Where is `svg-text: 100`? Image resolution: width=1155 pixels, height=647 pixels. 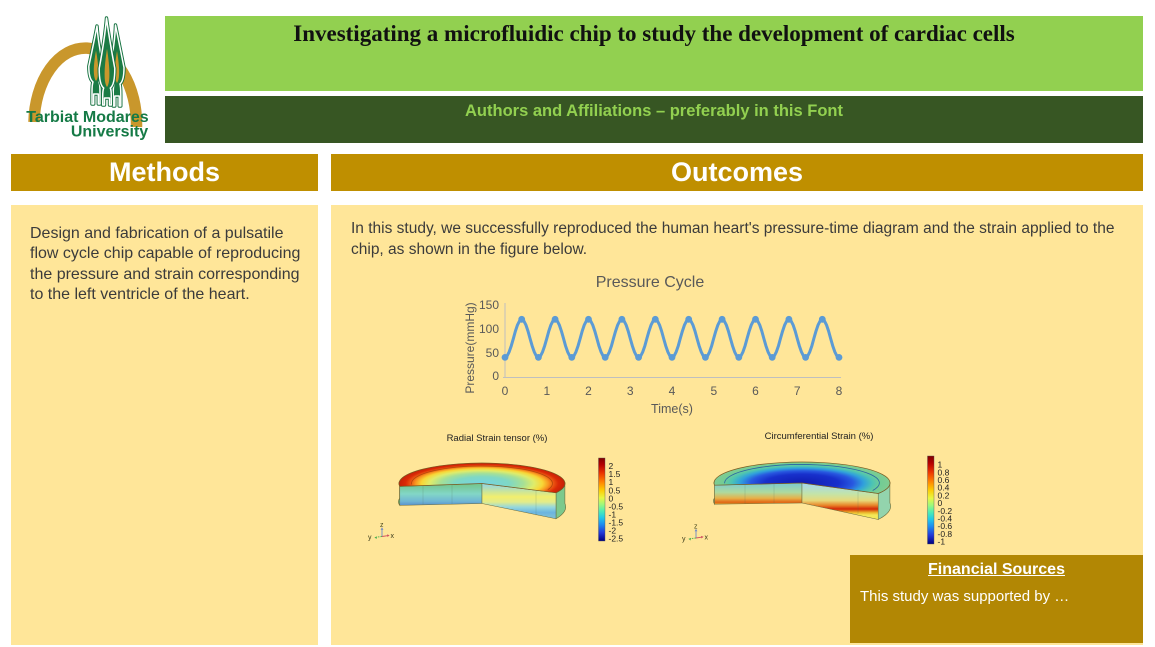 svg-text: 100 is located at coordinates (489, 329).